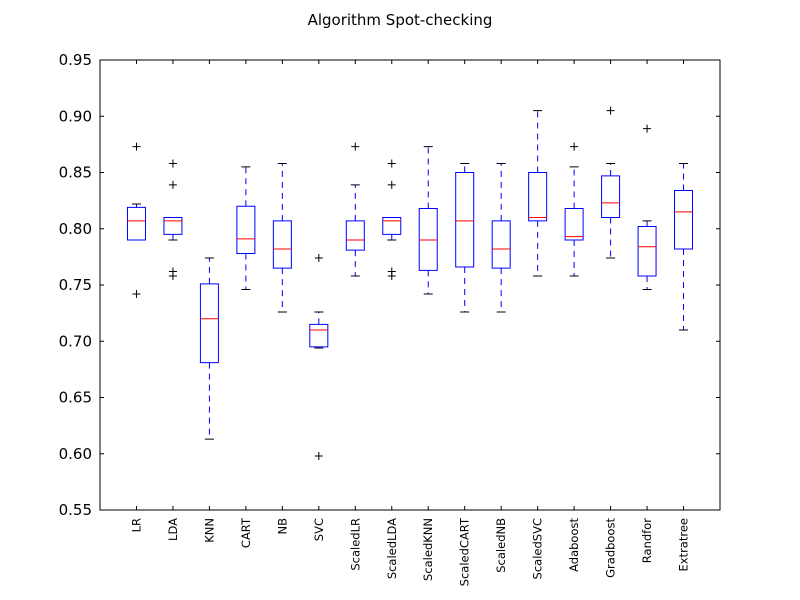  I want to click on x-category-label: ScaledNB, so click(501, 545).